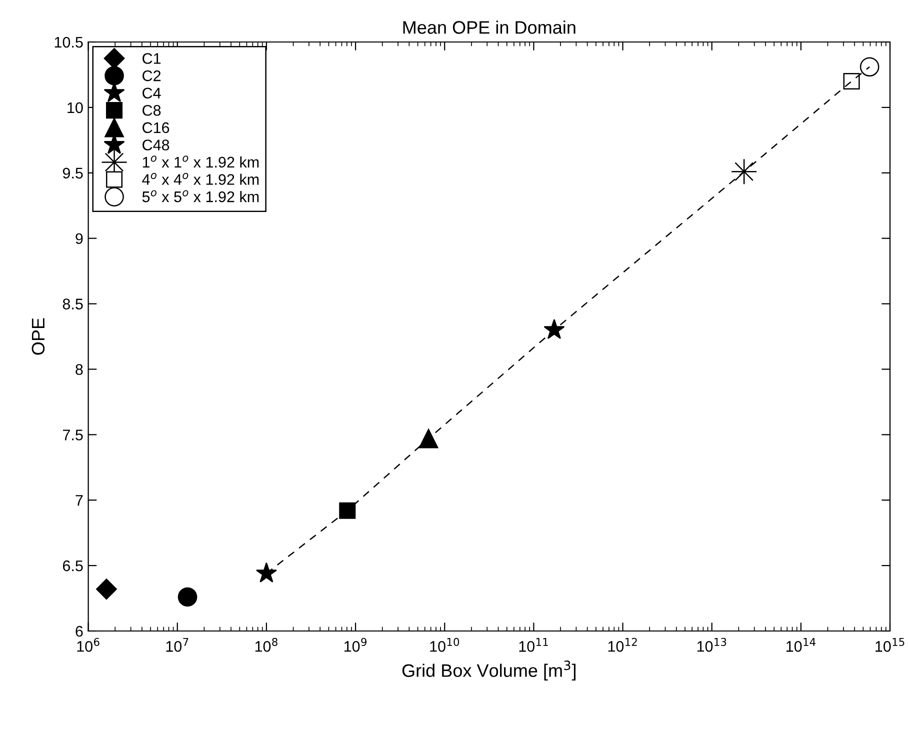 The height and width of the screenshot is (745, 908). Describe the element at coordinates (88, 645) in the screenshot. I see `x-tick-label: 10$^{6}$` at that location.